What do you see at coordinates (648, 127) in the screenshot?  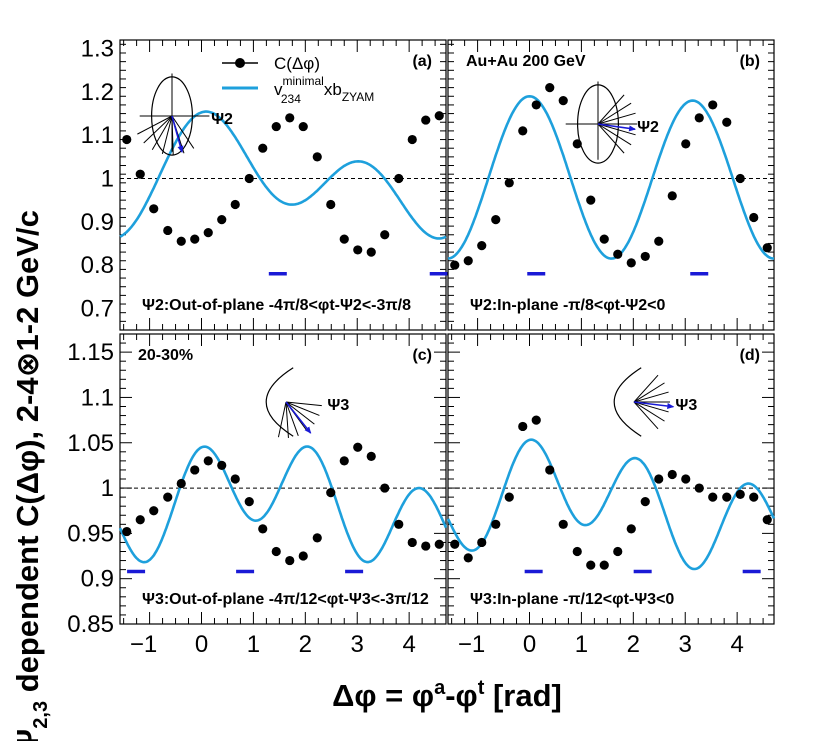 I see `plane-label: Ψ2` at bounding box center [648, 127].